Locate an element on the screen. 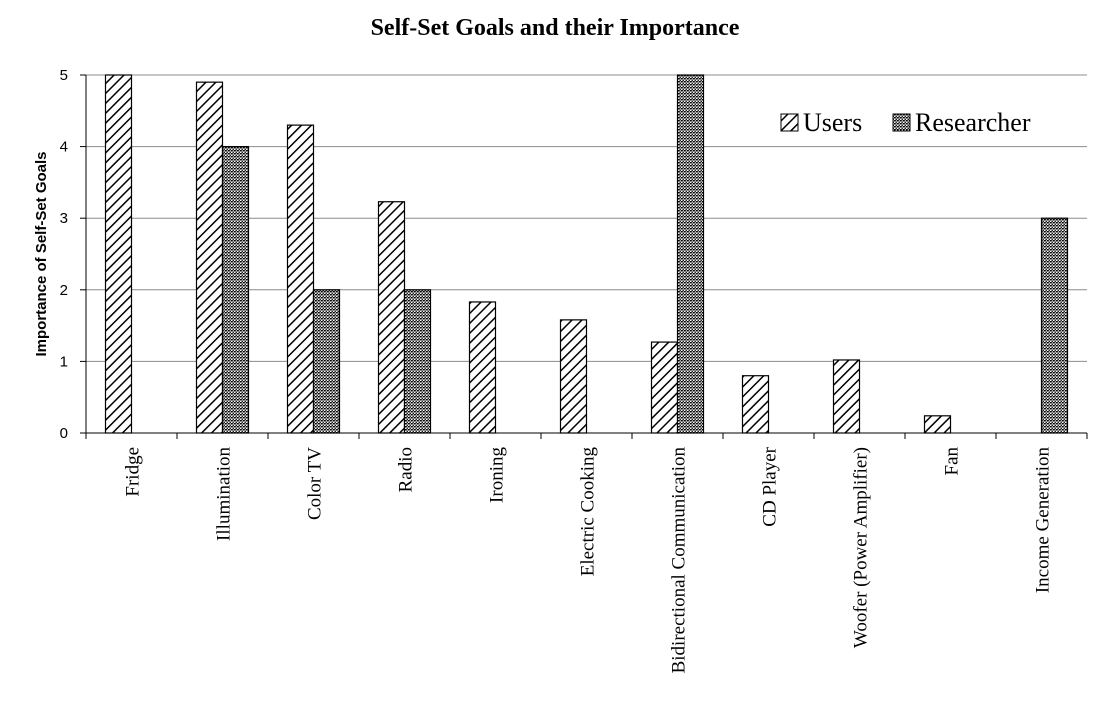 This screenshot has height=720, width=1110. y-axis-ticks: 0 1 2 3 4 5 is located at coordinates (64, 254).